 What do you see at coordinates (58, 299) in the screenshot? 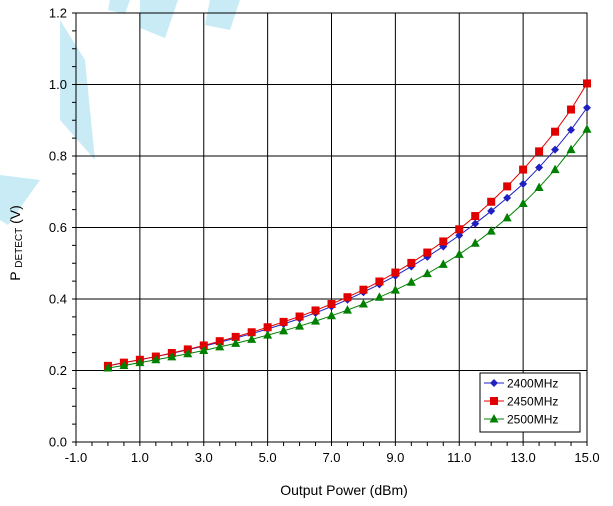
I see `y-tick-label: 0.4` at bounding box center [58, 299].